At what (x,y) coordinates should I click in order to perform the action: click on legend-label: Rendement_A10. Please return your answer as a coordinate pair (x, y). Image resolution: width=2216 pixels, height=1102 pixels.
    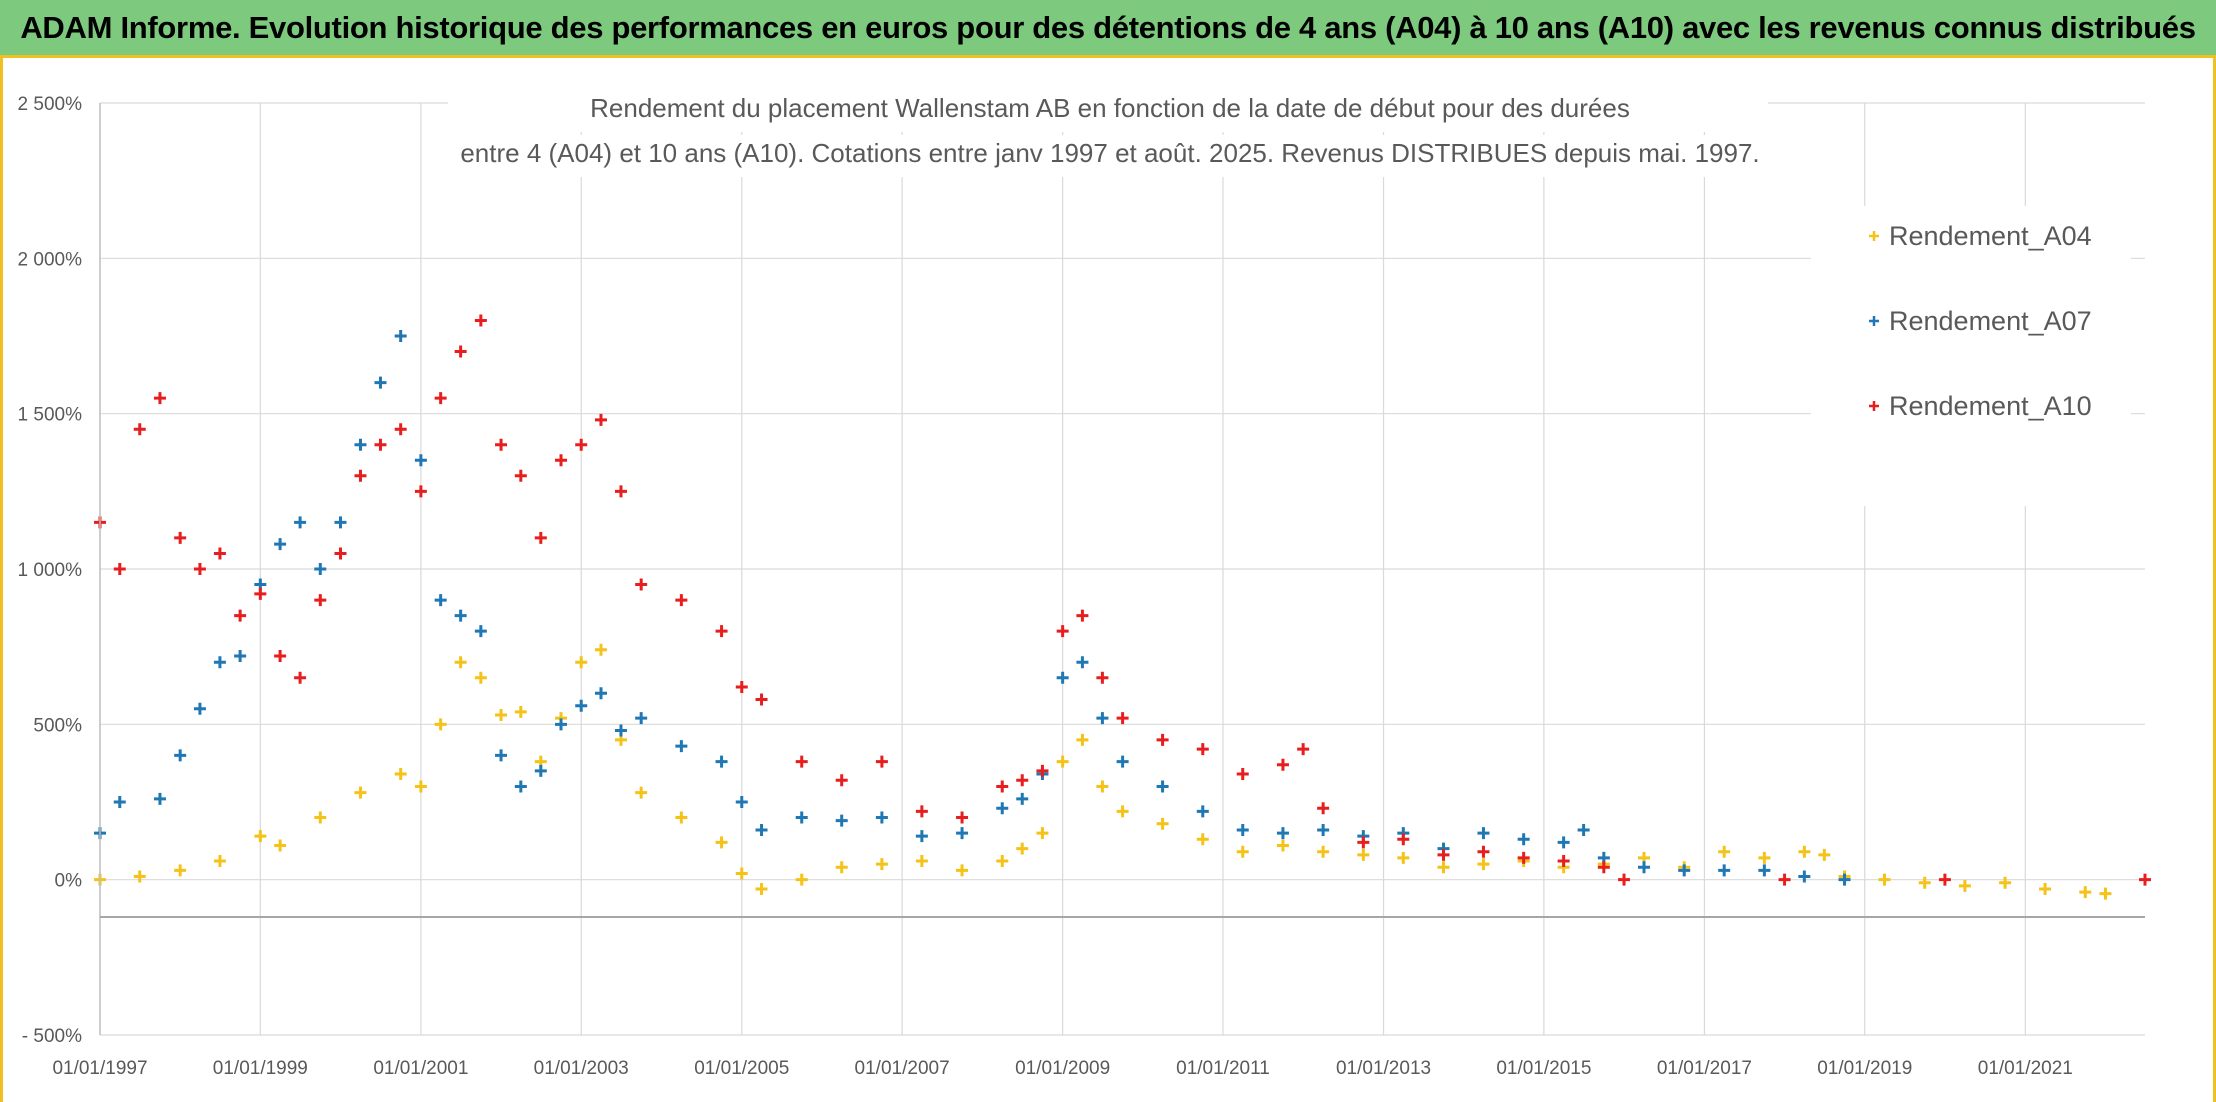
    Looking at the image, I should click on (1990, 406).